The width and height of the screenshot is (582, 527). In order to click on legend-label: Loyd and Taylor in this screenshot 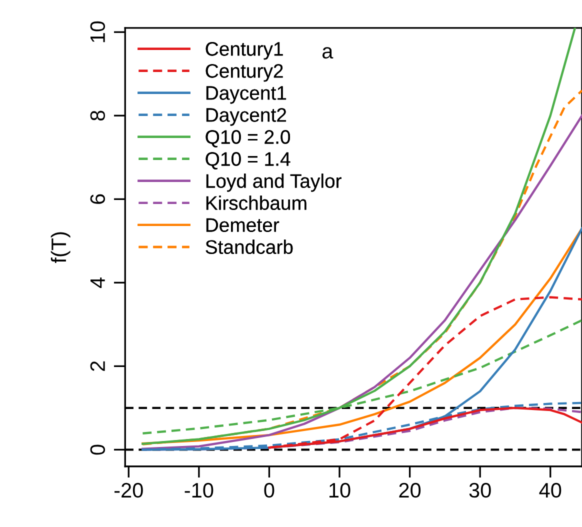, I will do `click(274, 183)`.